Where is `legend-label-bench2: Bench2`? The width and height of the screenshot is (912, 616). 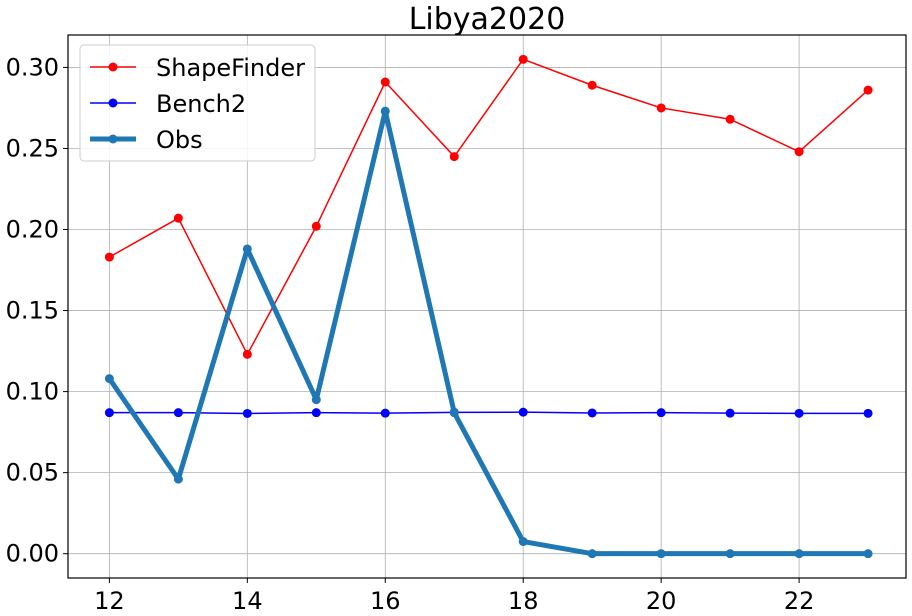
legend-label-bench2: Bench2 is located at coordinates (201, 104).